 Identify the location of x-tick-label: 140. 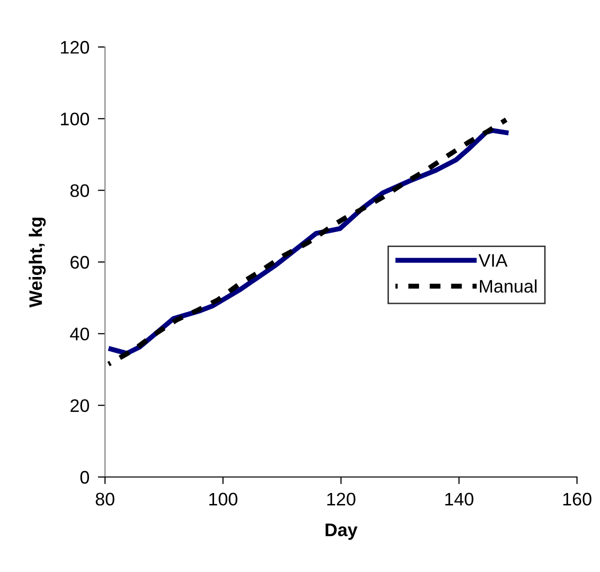
(459, 499).